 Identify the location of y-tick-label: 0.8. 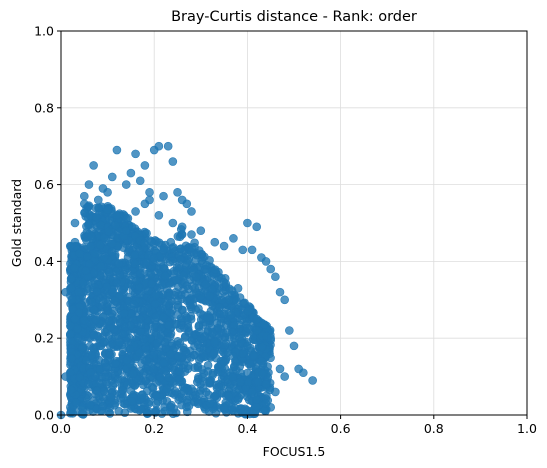
(44, 107).